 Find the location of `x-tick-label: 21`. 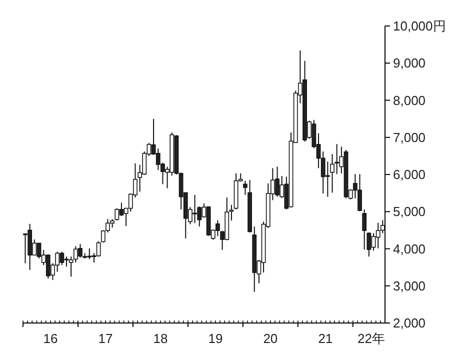

x-tick-label: 21 is located at coordinates (325, 338).